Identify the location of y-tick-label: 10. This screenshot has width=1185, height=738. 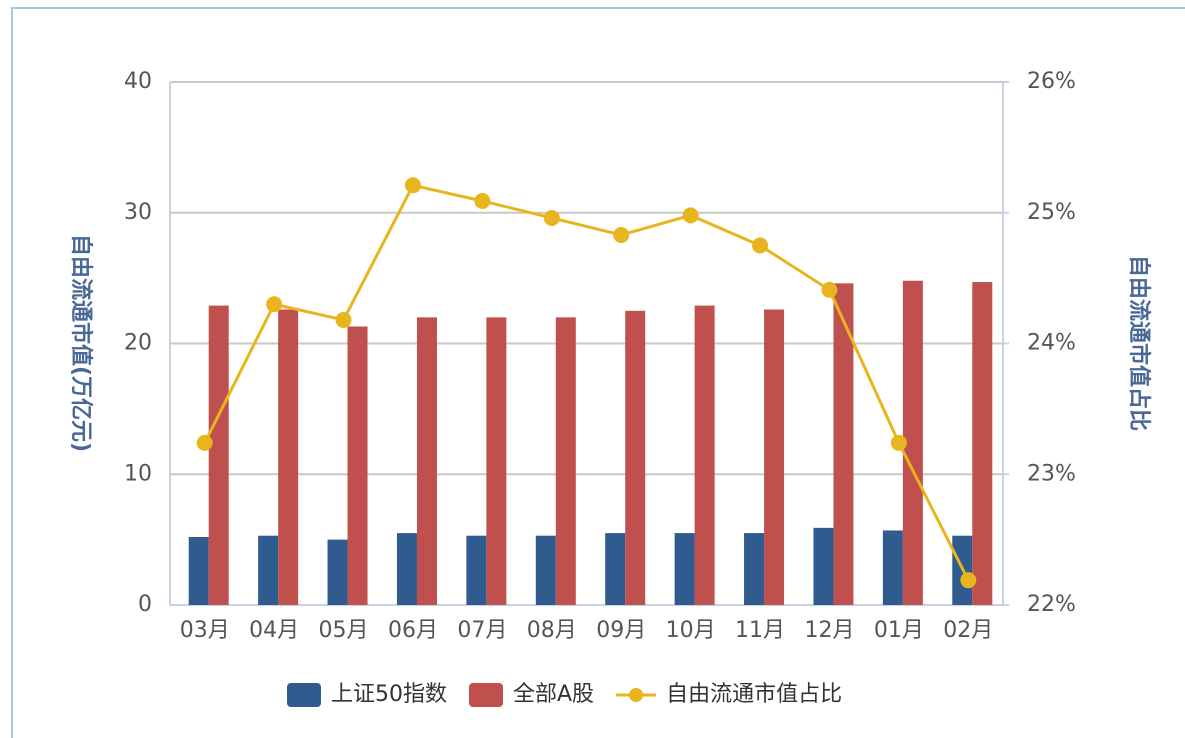
(138, 473).